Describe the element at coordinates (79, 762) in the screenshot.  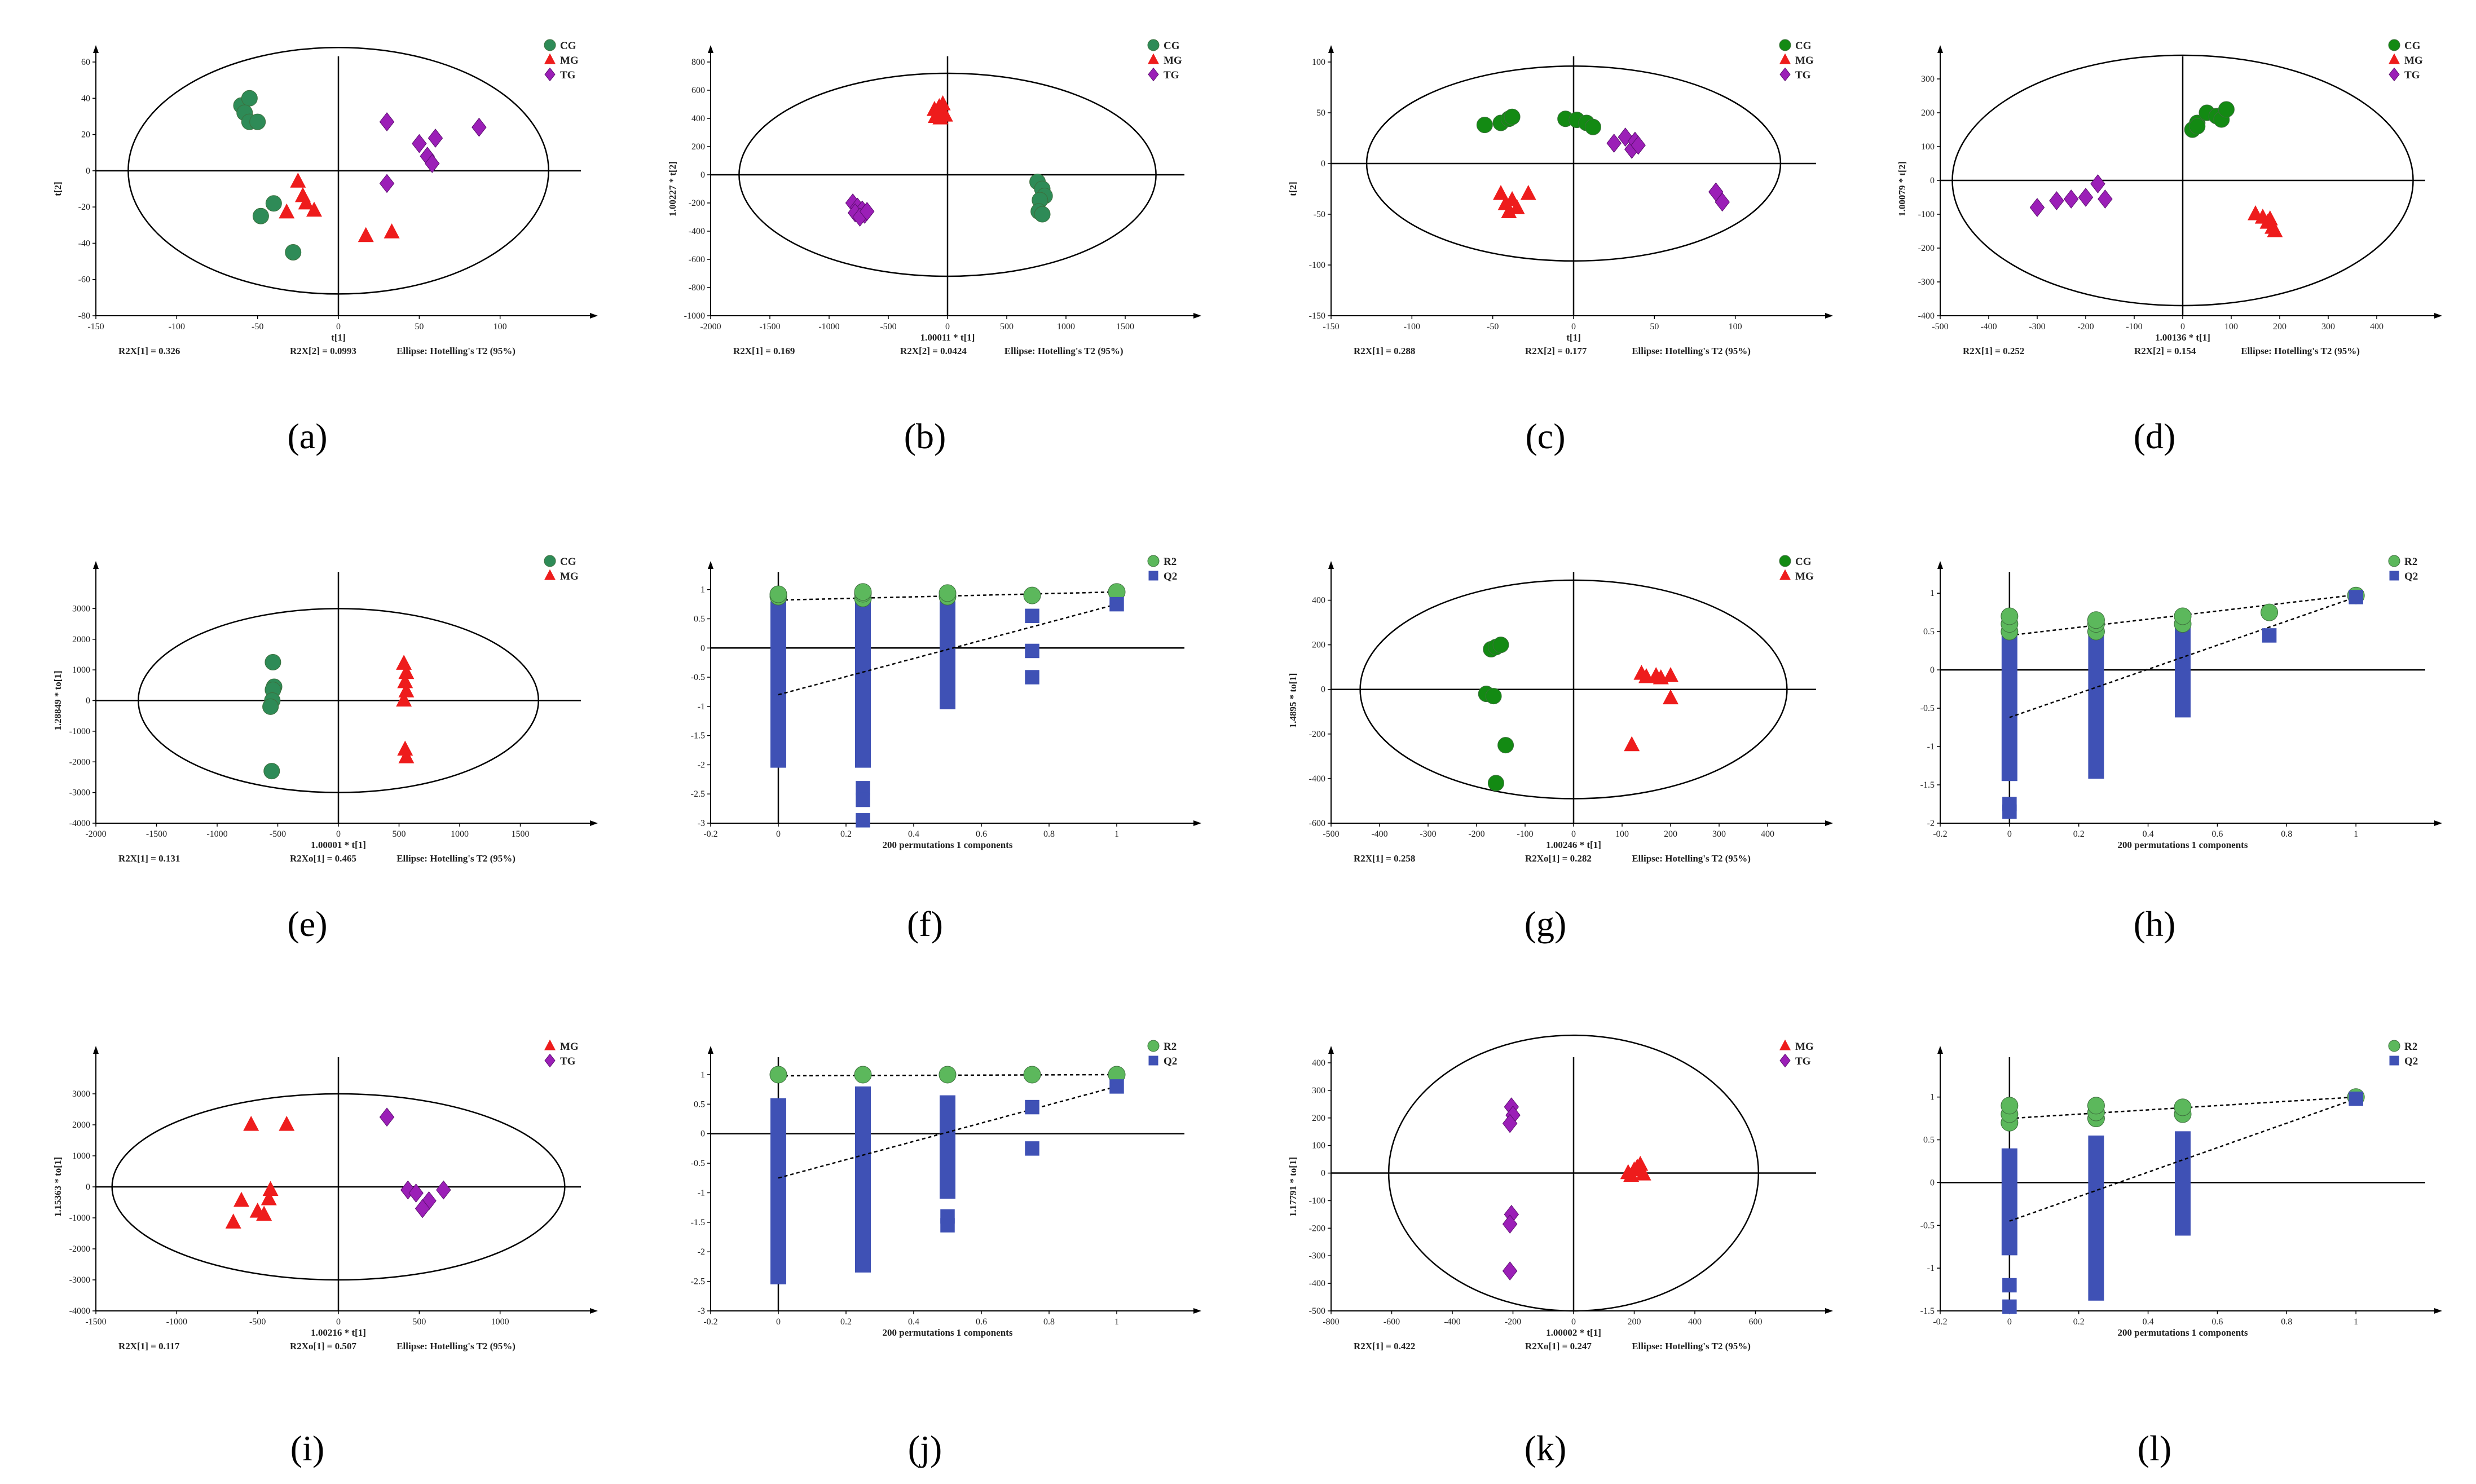
I see `y-tick-label: -2000` at that location.